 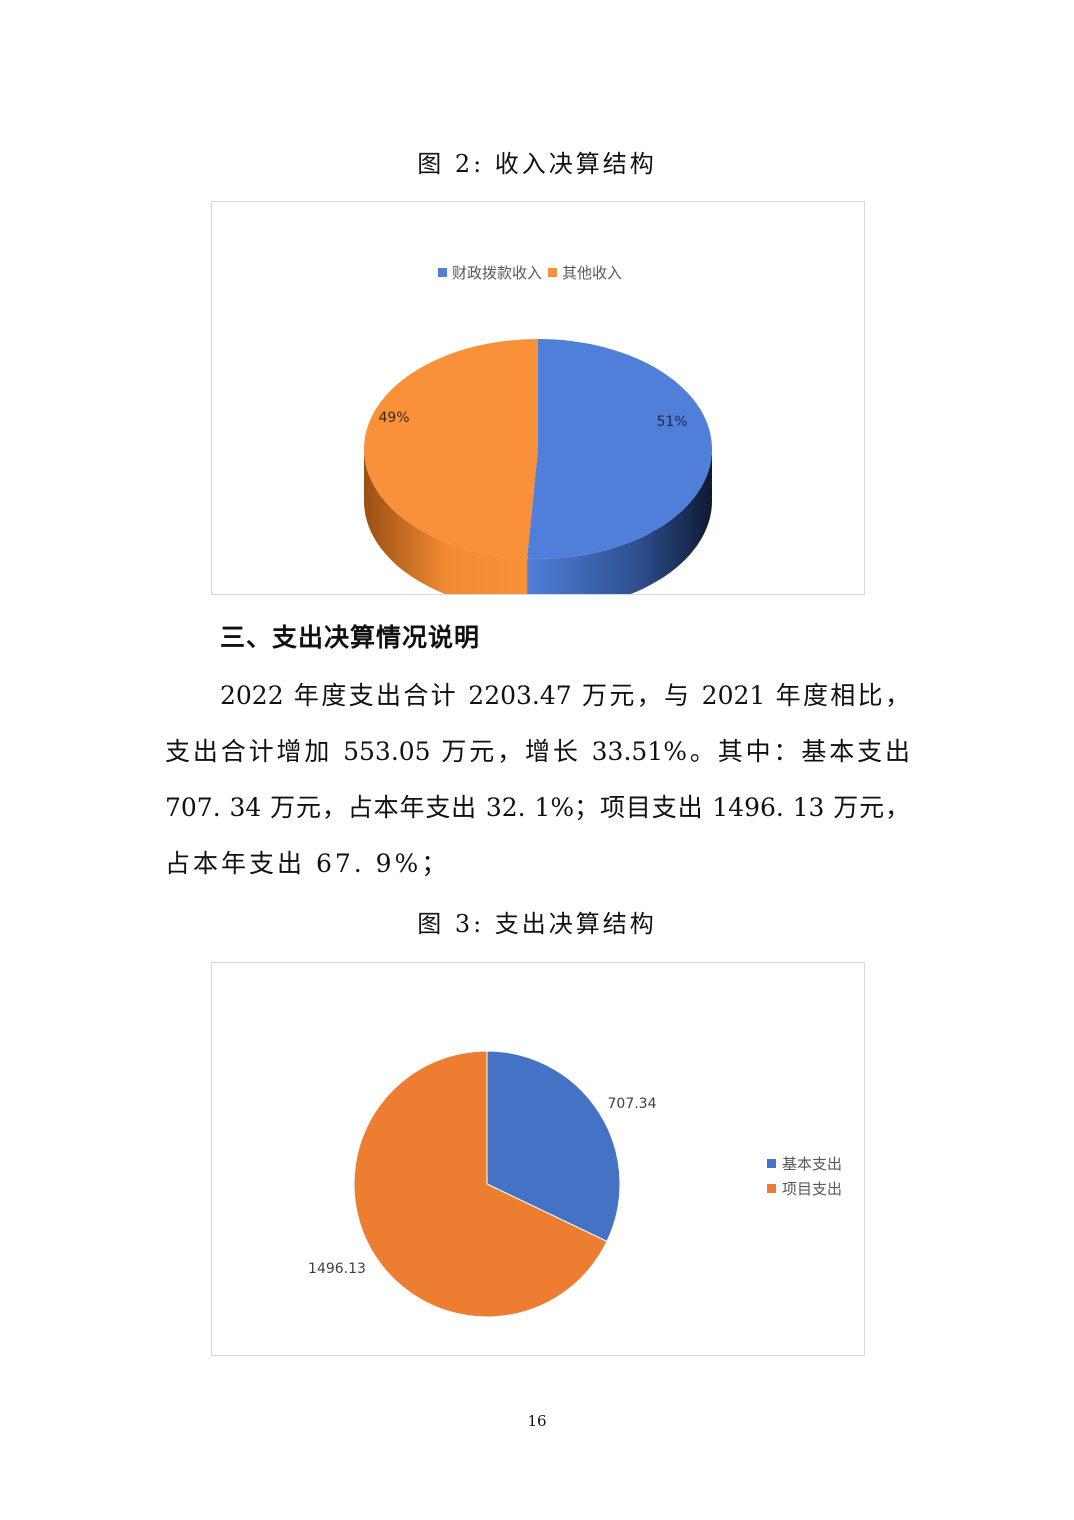 What do you see at coordinates (393, 418) in the screenshot?
I see `data-label: 49%` at bounding box center [393, 418].